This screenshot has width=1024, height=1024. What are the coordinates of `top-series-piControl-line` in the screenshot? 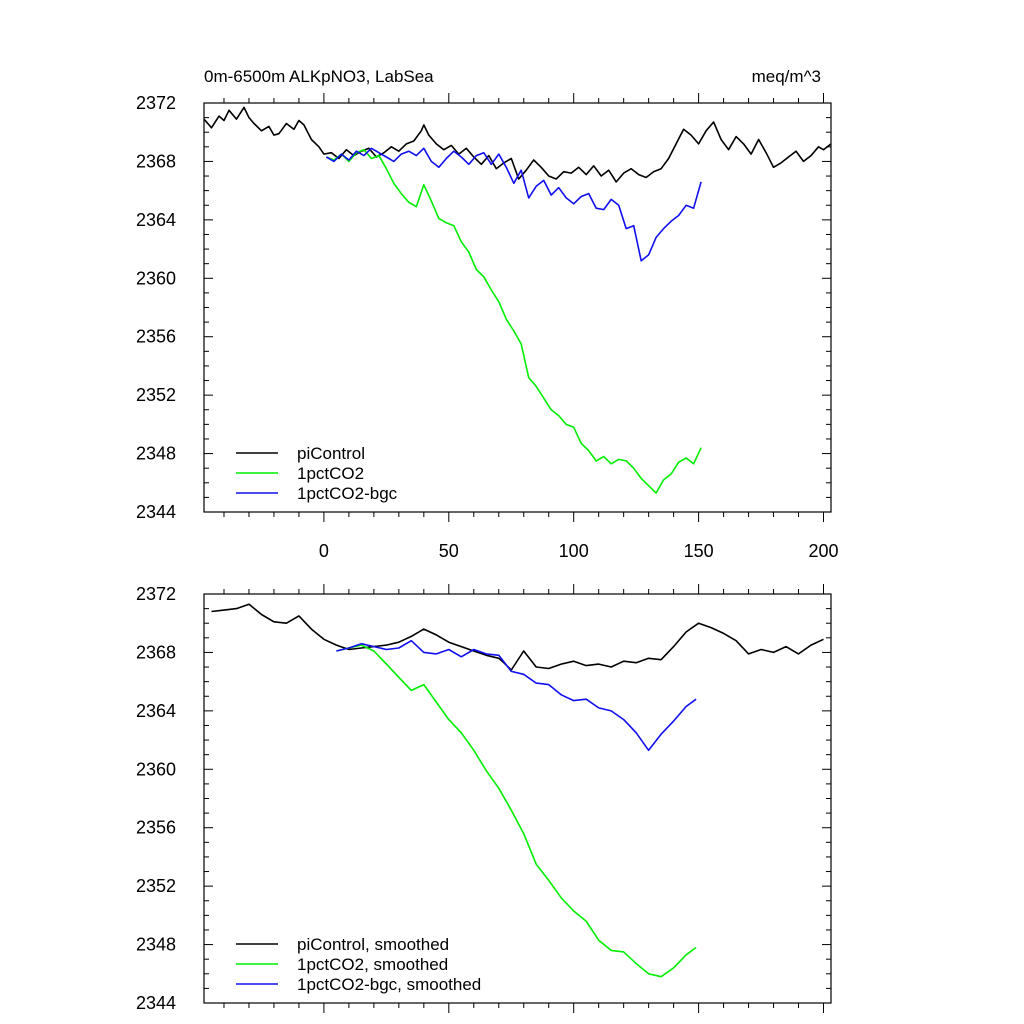 It's located at (517, 144).